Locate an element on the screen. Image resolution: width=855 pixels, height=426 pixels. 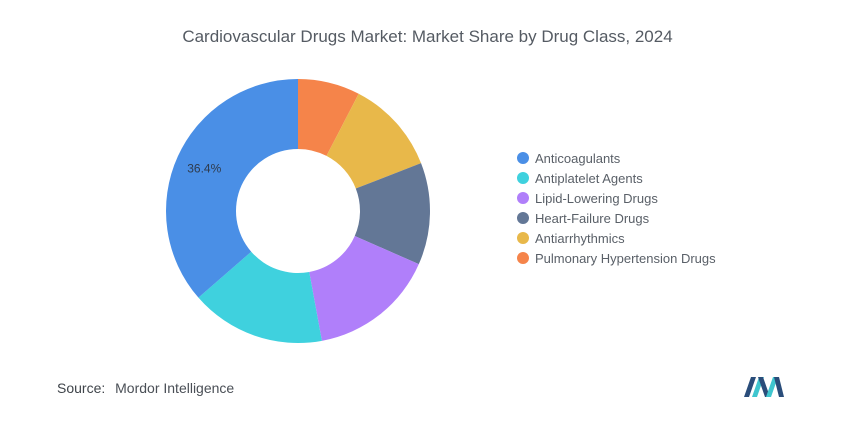
legend-label: Antiplatelet Agents is located at coordinates (589, 178).